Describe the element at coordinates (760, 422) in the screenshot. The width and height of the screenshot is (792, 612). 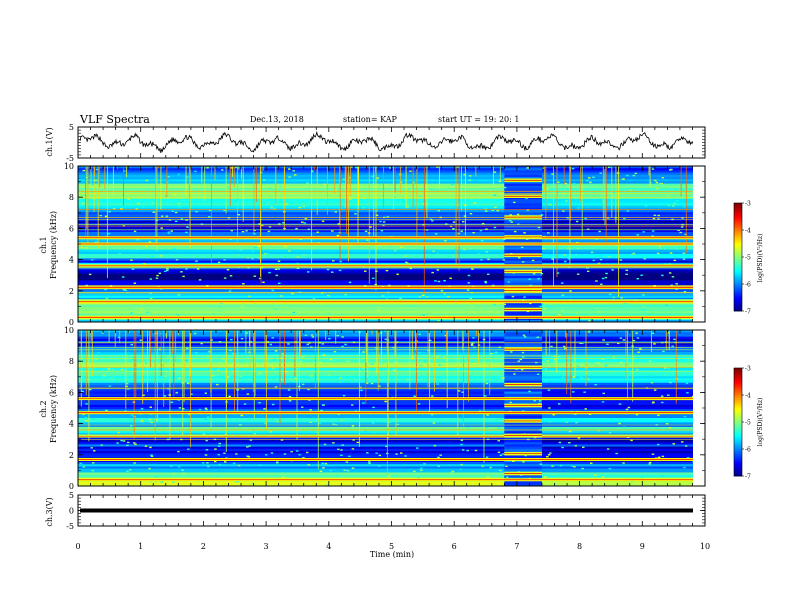
I see `colorbar2-label: log(PSD)(V²/Hz)` at that location.